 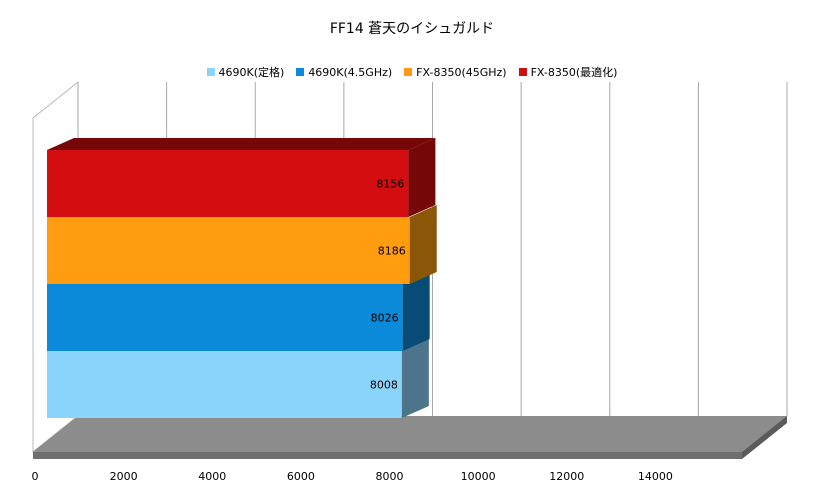 What do you see at coordinates (412, 29) in the screenshot?
I see `chart-title: FF14 蒼天のイシュガルド` at bounding box center [412, 29].